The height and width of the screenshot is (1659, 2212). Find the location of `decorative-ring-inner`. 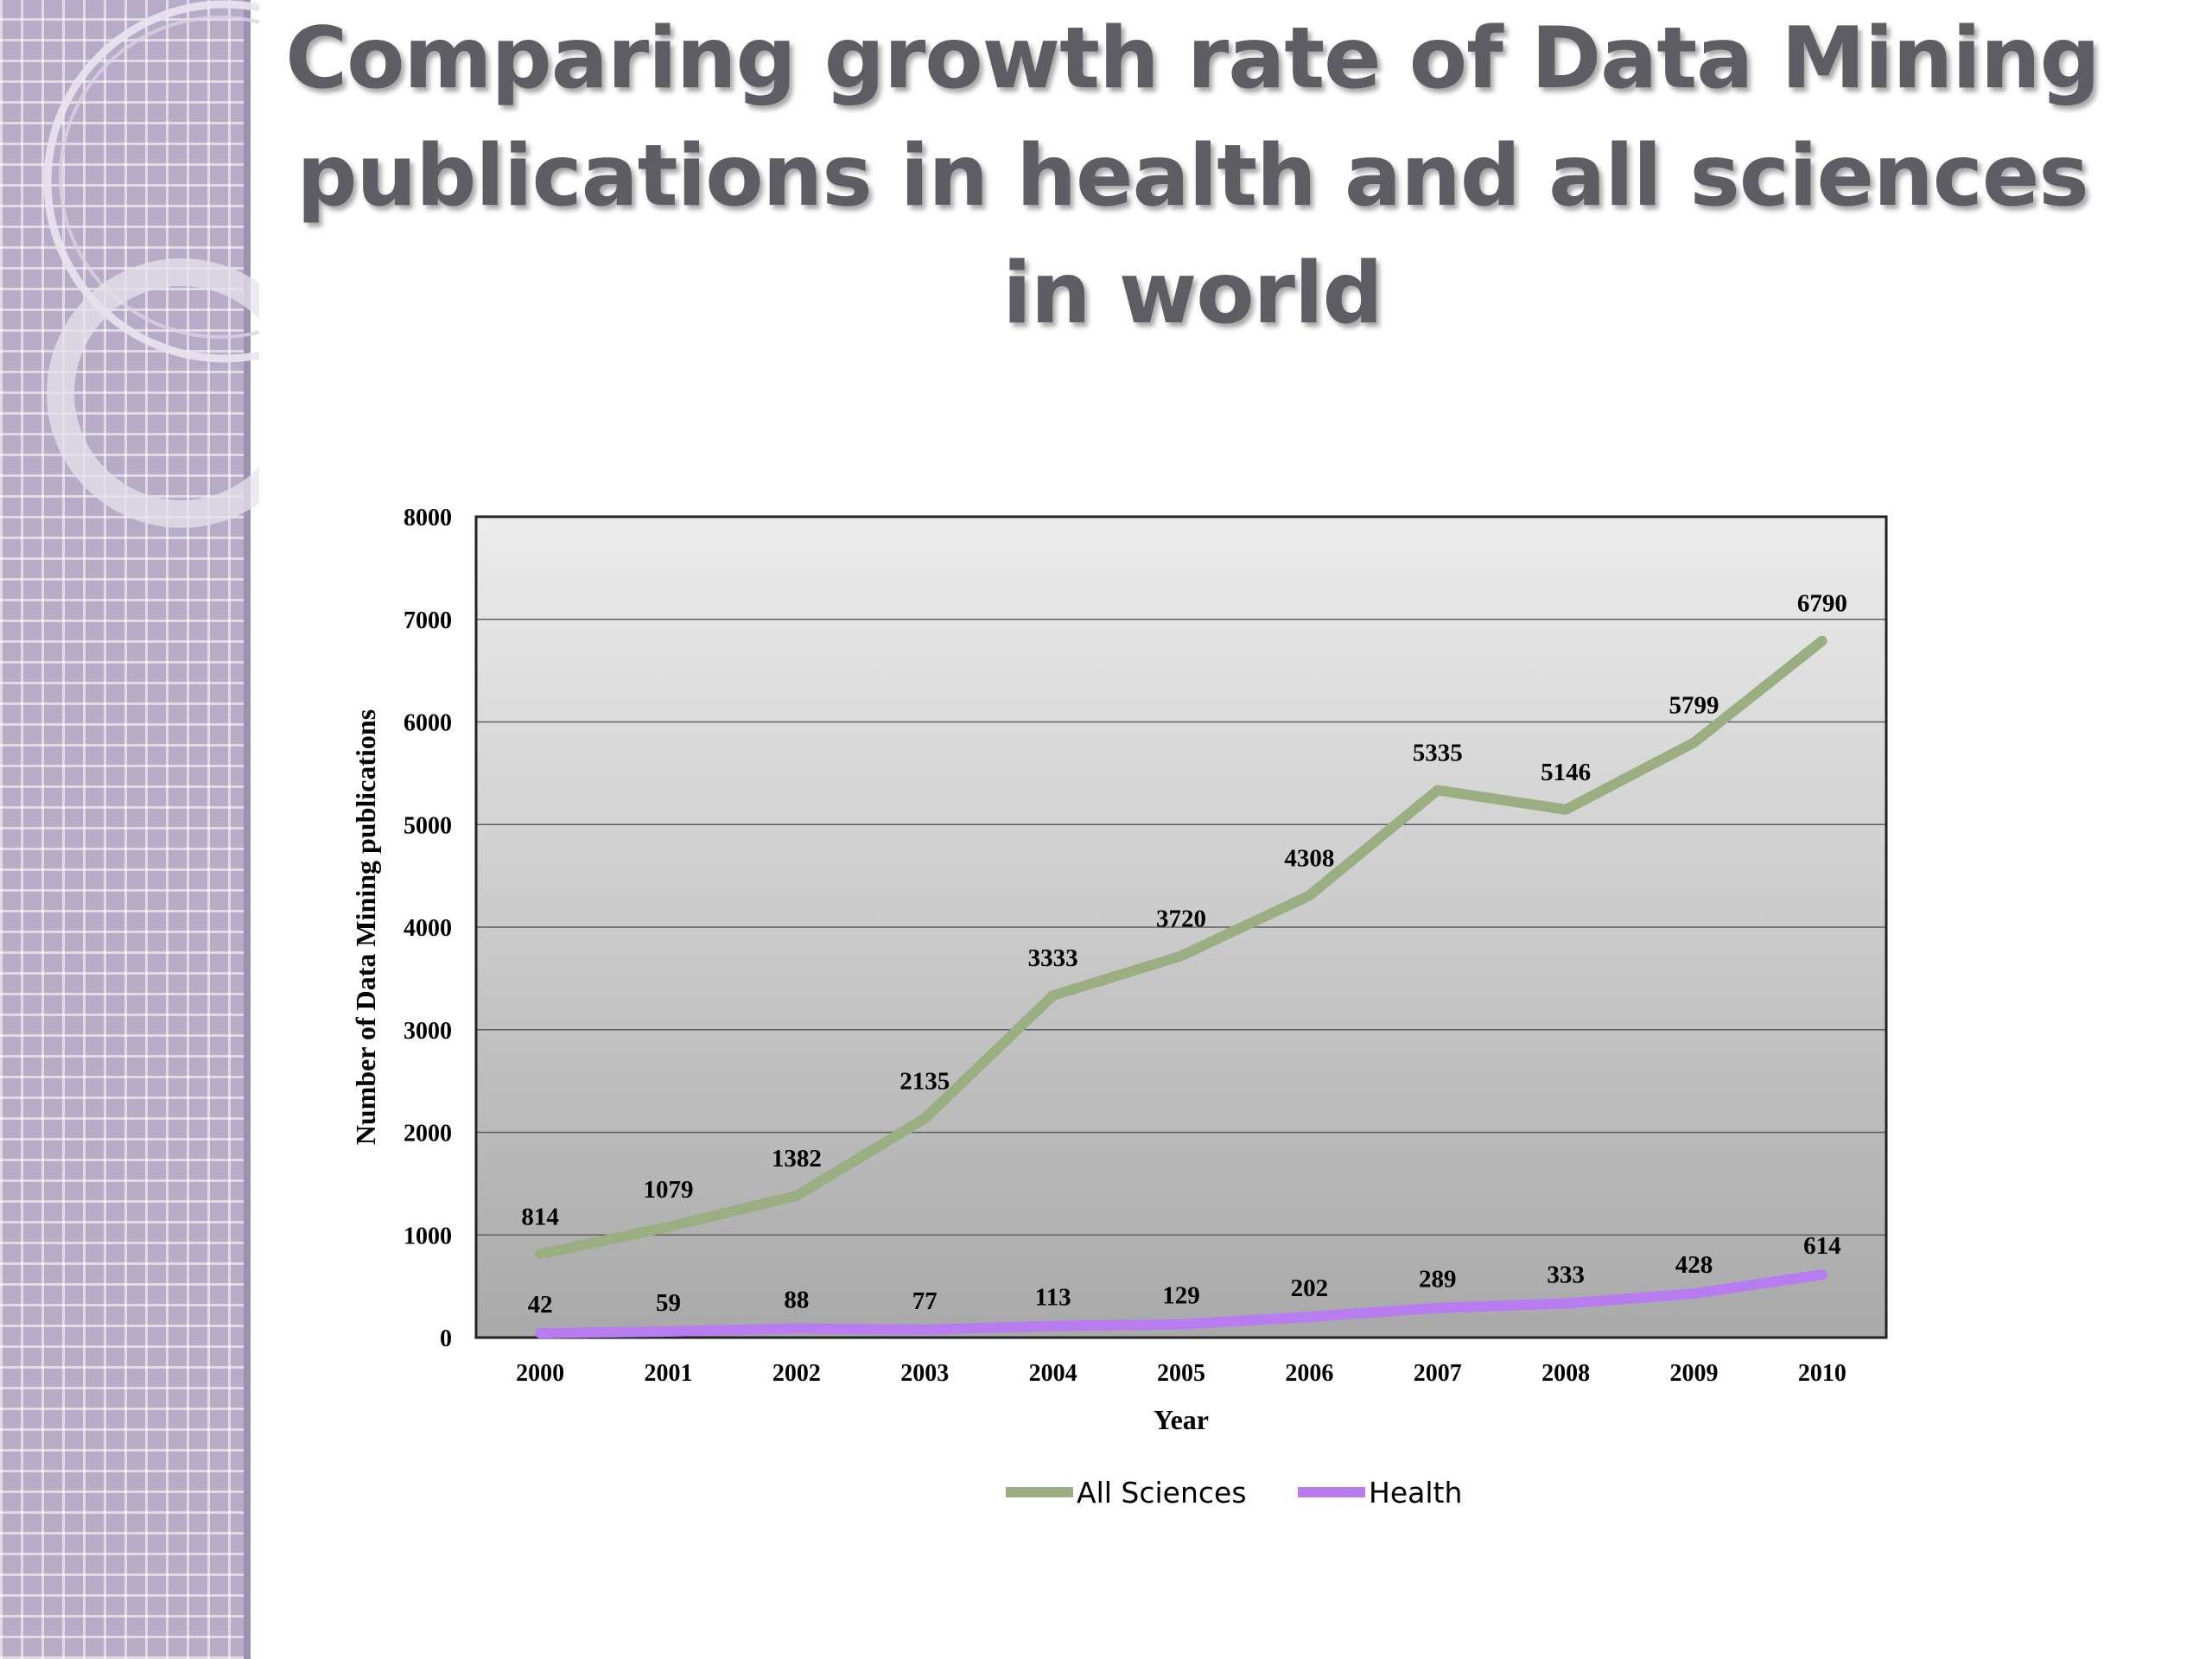

decorative-ring-inner is located at coordinates (159, 177).